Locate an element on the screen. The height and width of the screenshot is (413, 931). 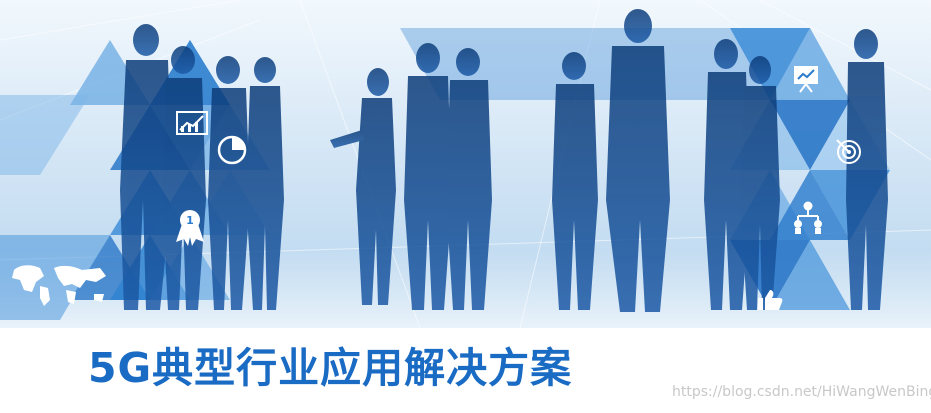
world-map-icon is located at coordinates (59, 285).